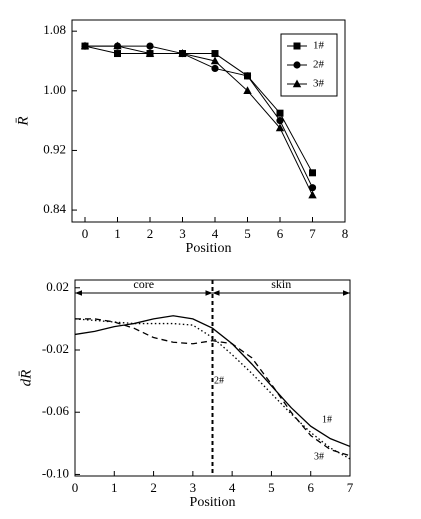 This screenshot has height=519, width=421. What do you see at coordinates (143, 284) in the screenshot?
I see `region-label: core` at bounding box center [143, 284].